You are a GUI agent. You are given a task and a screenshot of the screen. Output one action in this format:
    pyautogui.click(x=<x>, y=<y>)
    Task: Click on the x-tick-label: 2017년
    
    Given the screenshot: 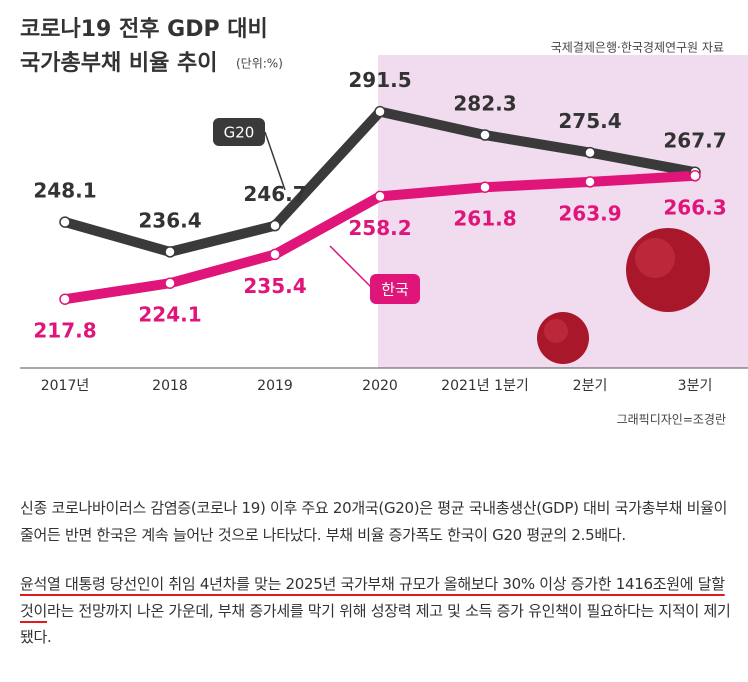 What is the action you would take?
    pyautogui.click(x=65, y=386)
    